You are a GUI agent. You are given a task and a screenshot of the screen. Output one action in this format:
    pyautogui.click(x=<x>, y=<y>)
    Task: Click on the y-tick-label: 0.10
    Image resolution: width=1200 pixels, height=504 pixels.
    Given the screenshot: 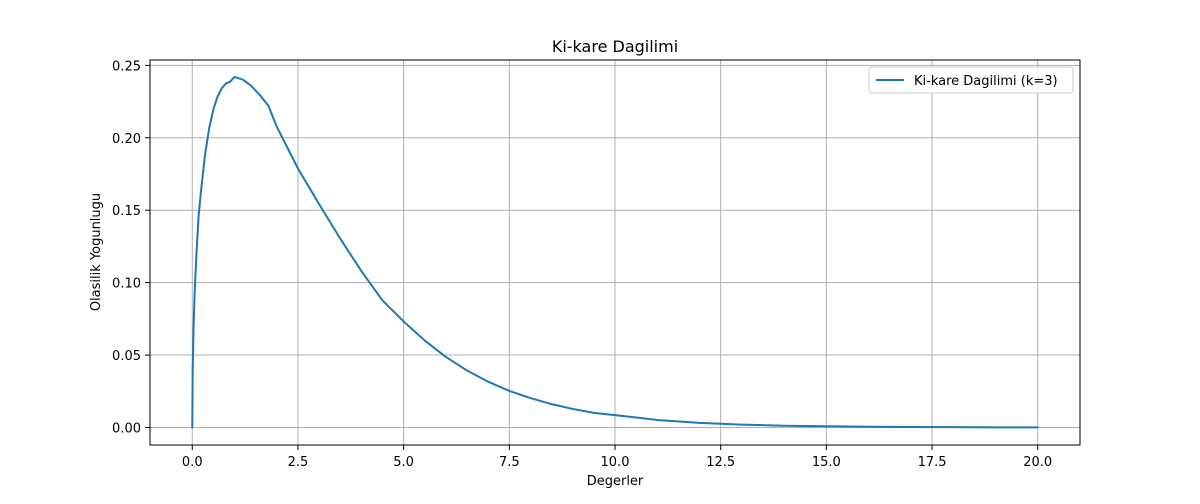 What is the action you would take?
    pyautogui.click(x=126, y=284)
    